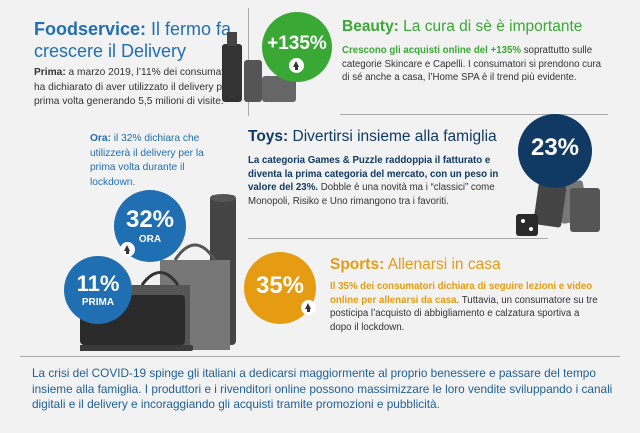 The width and height of the screenshot is (640, 433). I want to click on foodservice-title-rest: Il fermo fa crescere il Delivery, so click(133, 40).